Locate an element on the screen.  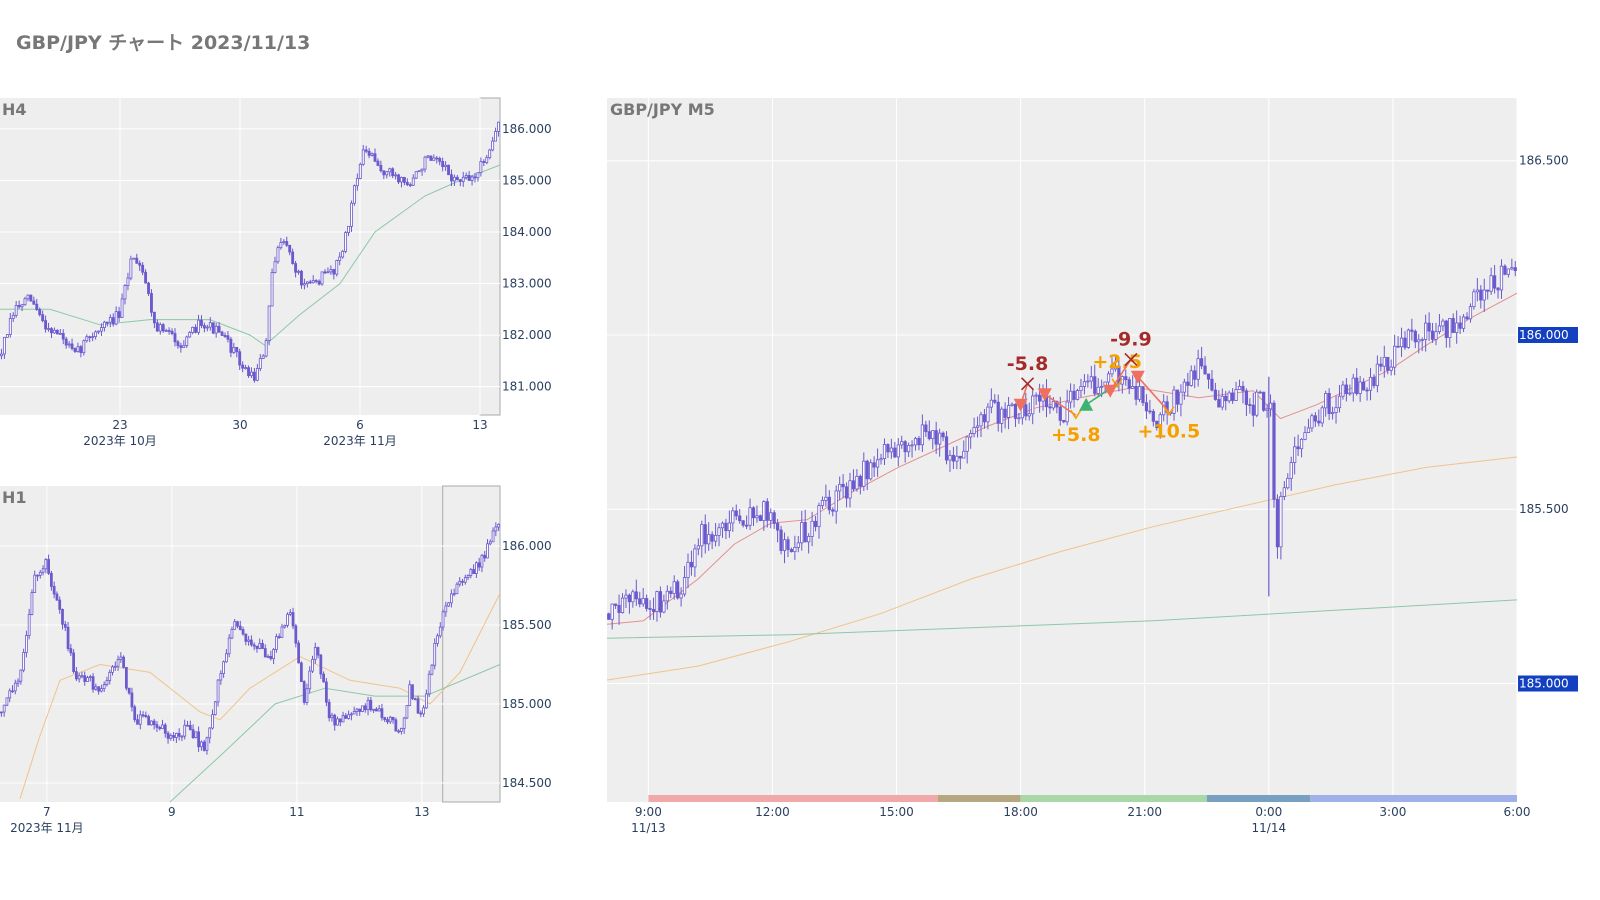
m5-price-badge is located at coordinates (1548, 334).